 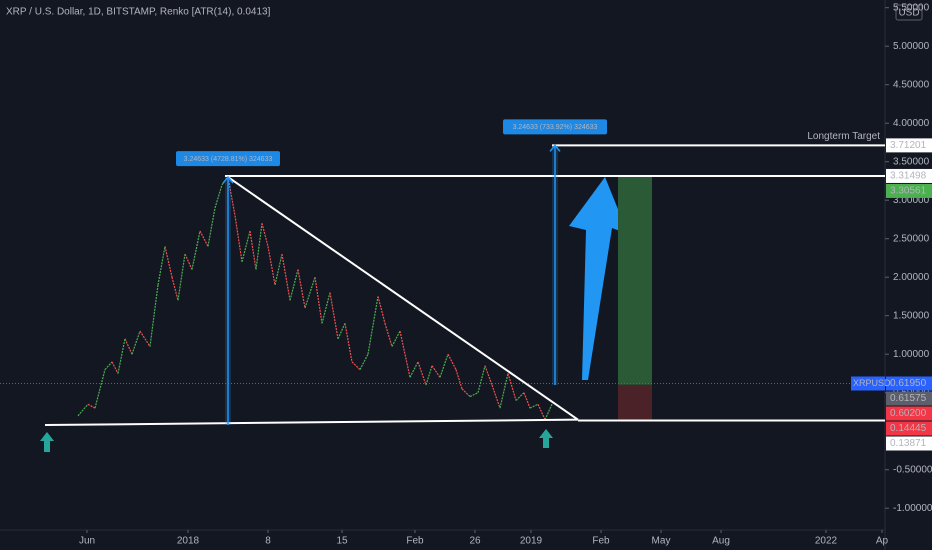 I want to click on x-tick-label: 15, so click(x=342, y=541).